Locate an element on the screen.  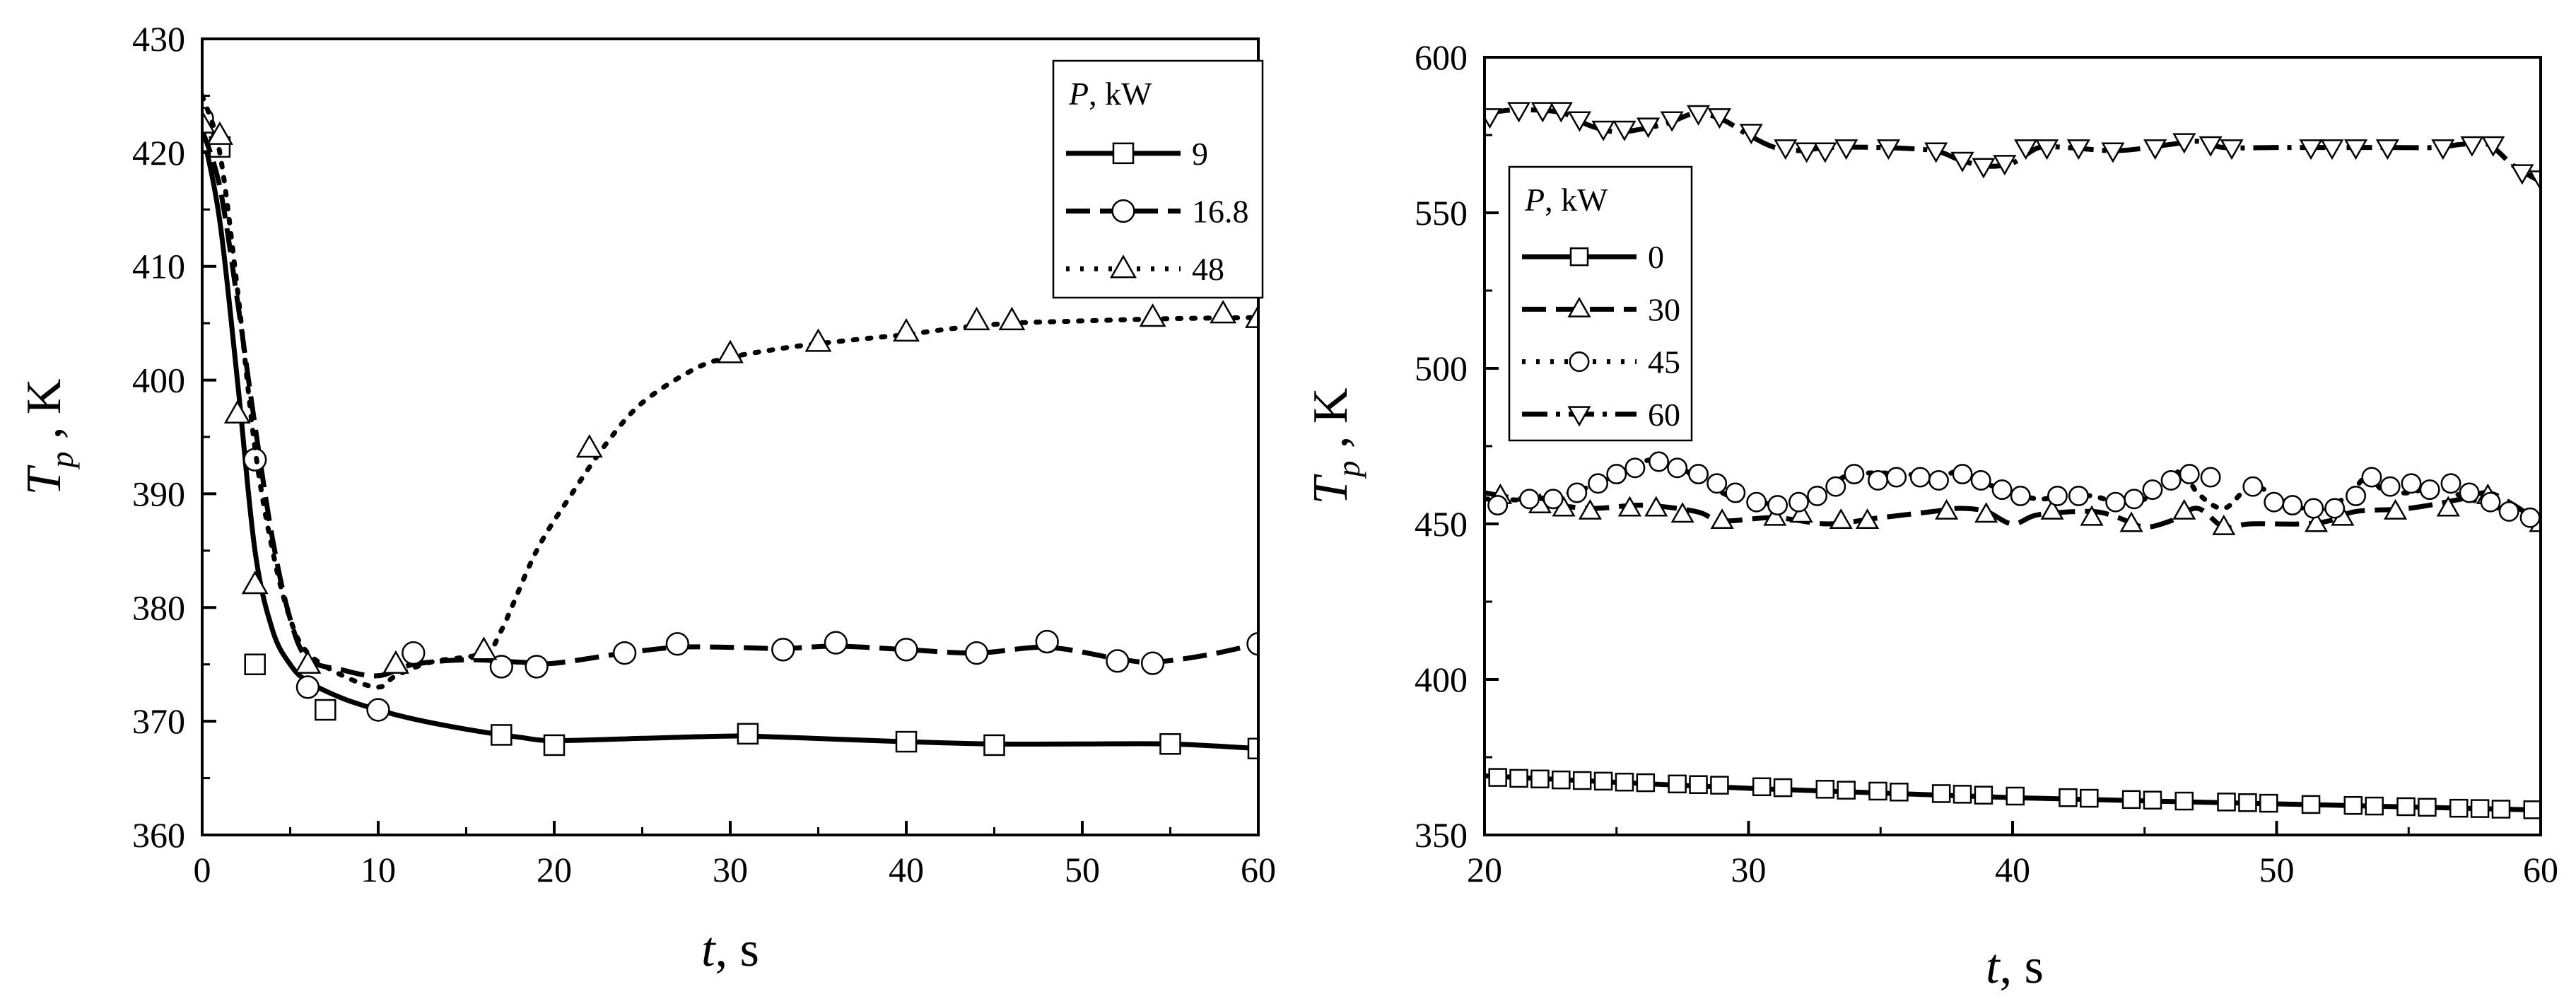
legend-label: 16.8 is located at coordinates (1221, 212).